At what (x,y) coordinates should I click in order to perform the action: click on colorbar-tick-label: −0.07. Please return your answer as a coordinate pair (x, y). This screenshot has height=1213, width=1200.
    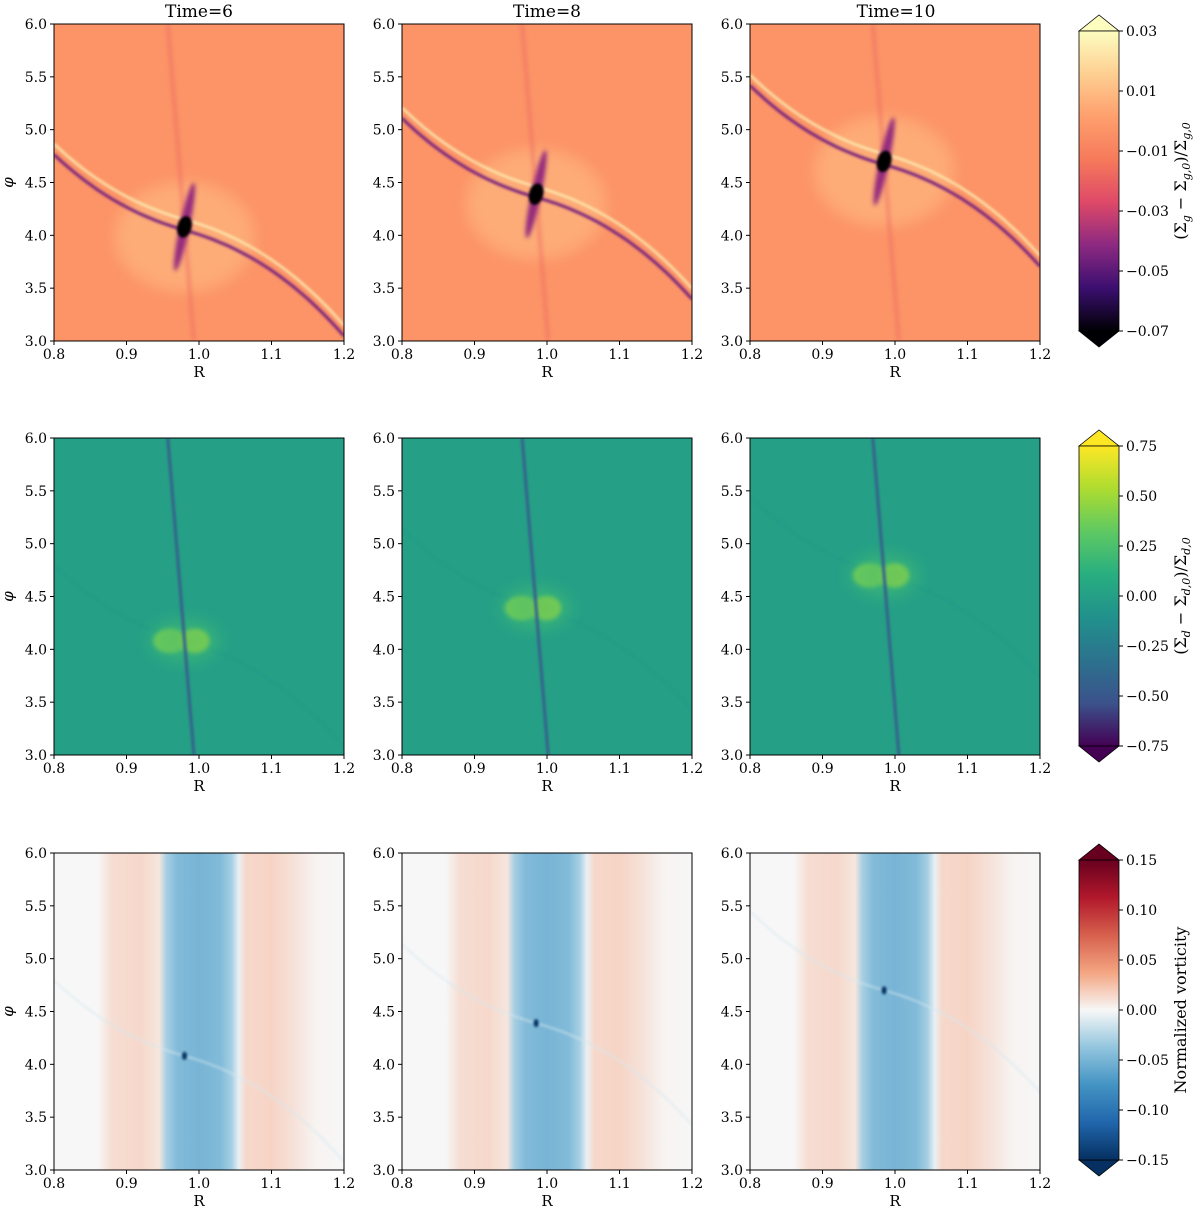
    Looking at the image, I should click on (1147, 332).